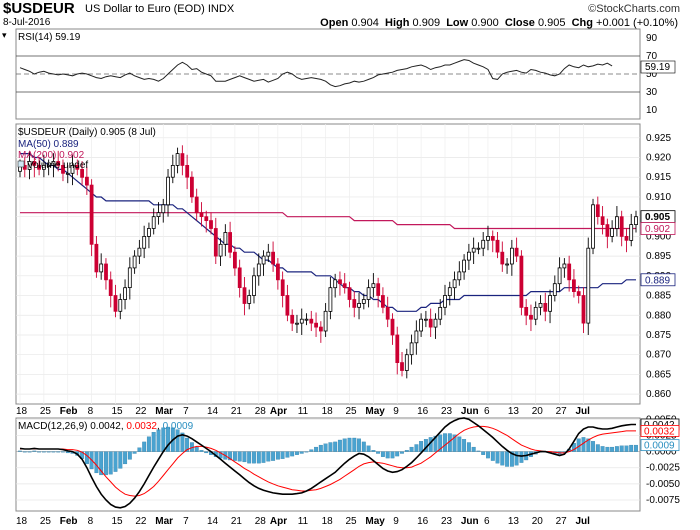 The height and width of the screenshot is (530, 700). Describe the element at coordinates (514, 521) in the screenshot. I see `x-tick-label: 13` at that location.